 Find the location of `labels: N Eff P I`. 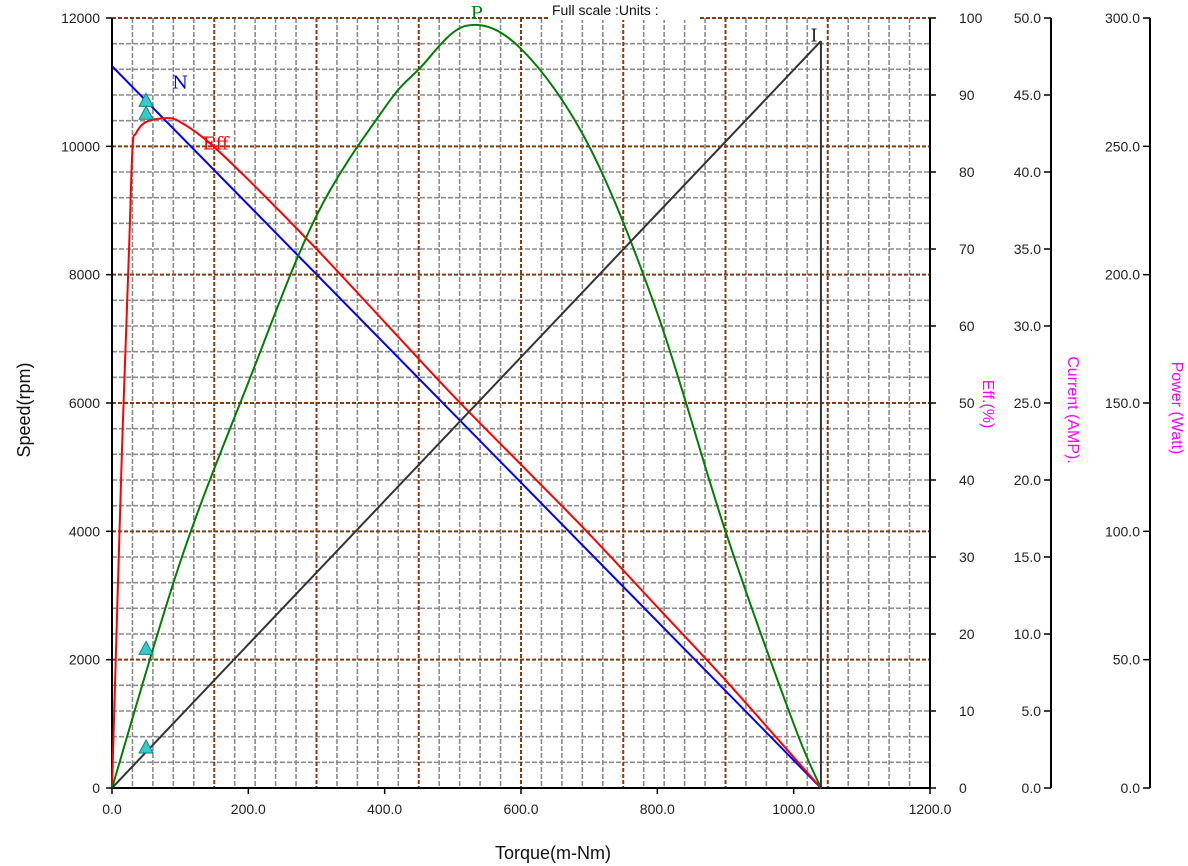

labels: N Eff P I is located at coordinates (494, 78).